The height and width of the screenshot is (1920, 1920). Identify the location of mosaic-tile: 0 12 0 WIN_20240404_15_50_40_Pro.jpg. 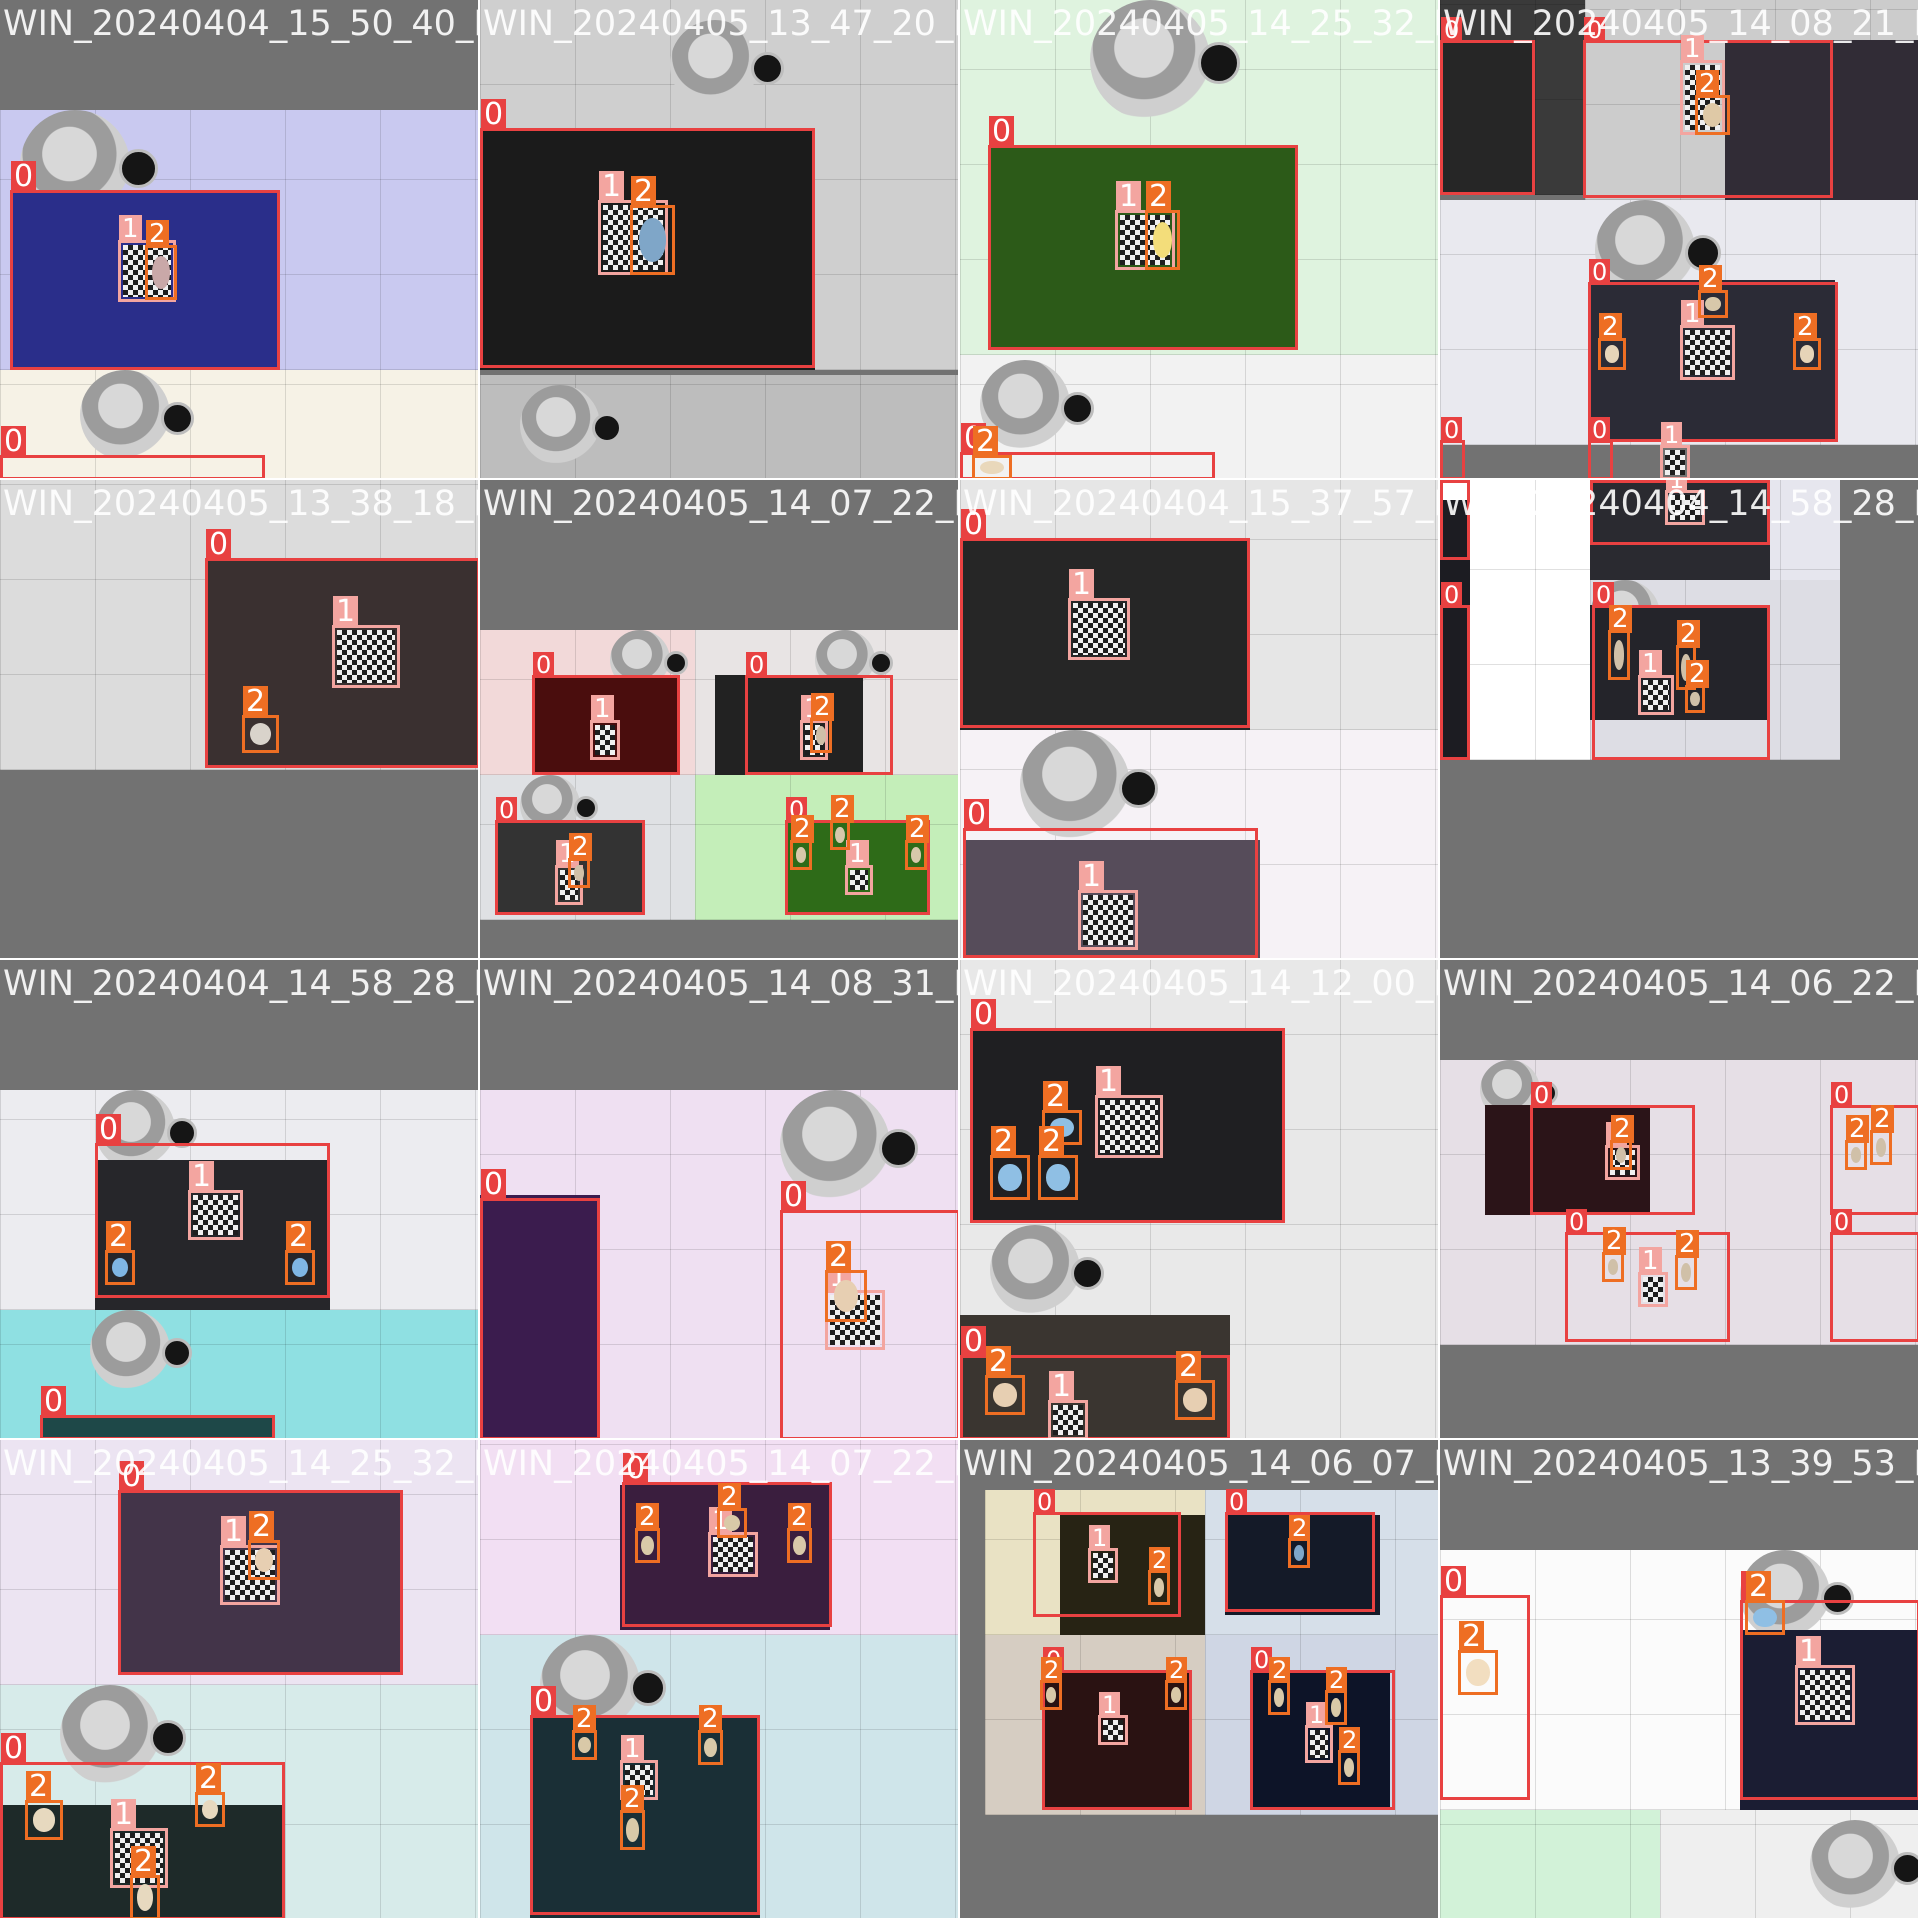
(240, 240).